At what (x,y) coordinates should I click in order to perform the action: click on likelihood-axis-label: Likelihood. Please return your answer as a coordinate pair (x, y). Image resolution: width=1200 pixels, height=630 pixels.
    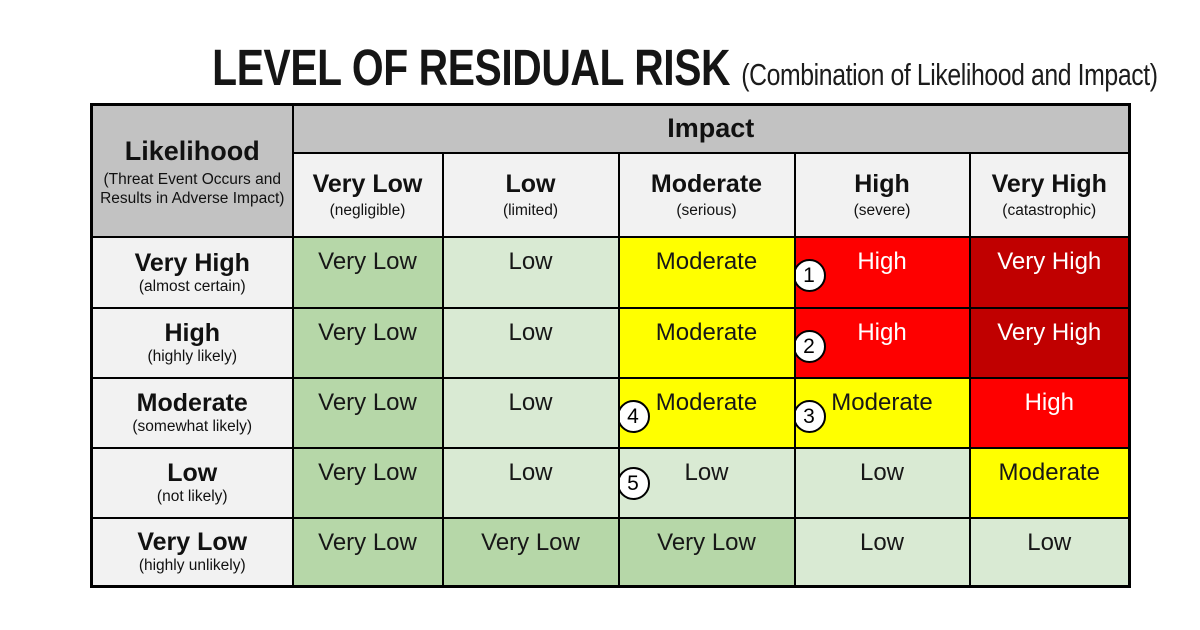
    Looking at the image, I should click on (192, 150).